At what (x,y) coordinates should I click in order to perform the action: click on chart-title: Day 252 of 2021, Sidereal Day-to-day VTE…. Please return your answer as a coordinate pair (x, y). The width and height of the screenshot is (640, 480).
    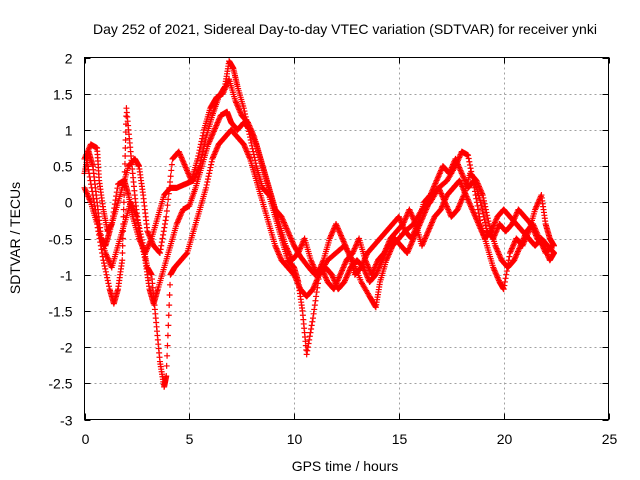
    Looking at the image, I should click on (345, 29).